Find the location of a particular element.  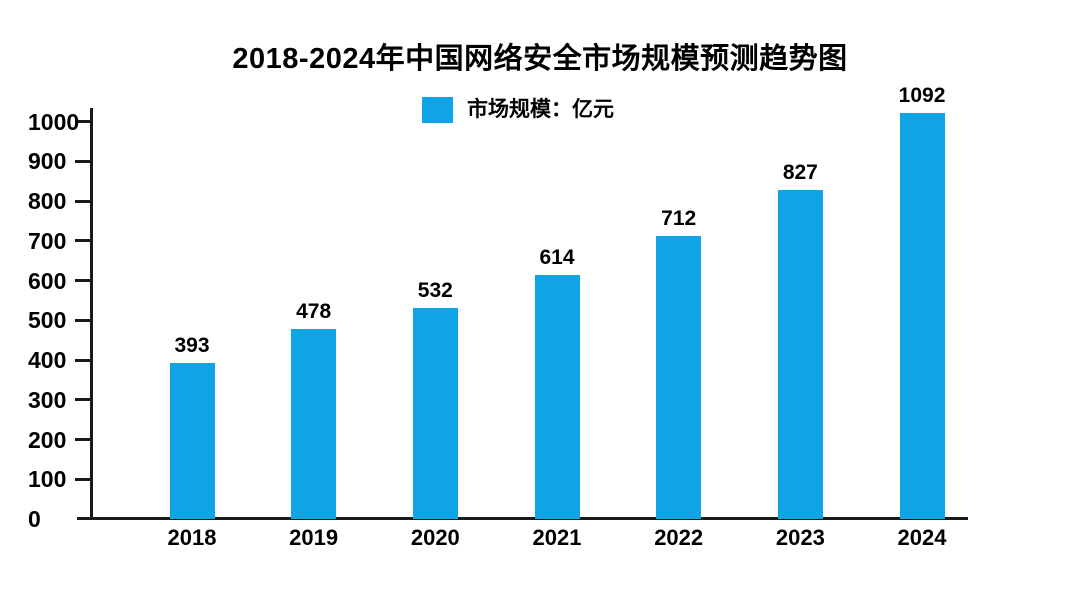

bar-2022 is located at coordinates (679, 377).